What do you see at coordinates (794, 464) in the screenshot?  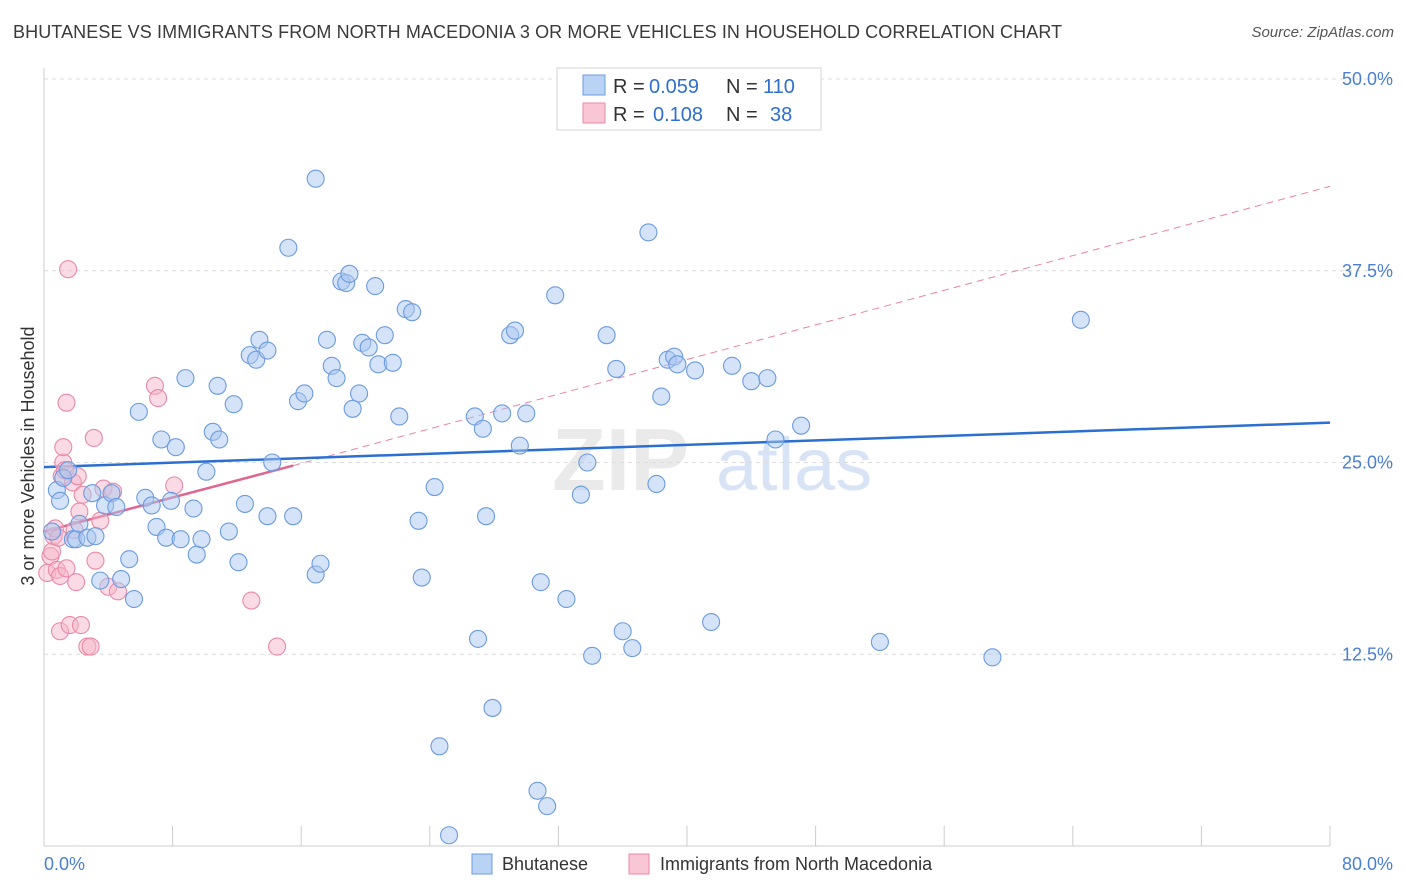 I see `watermark-atlas: atlas` at bounding box center [794, 464].